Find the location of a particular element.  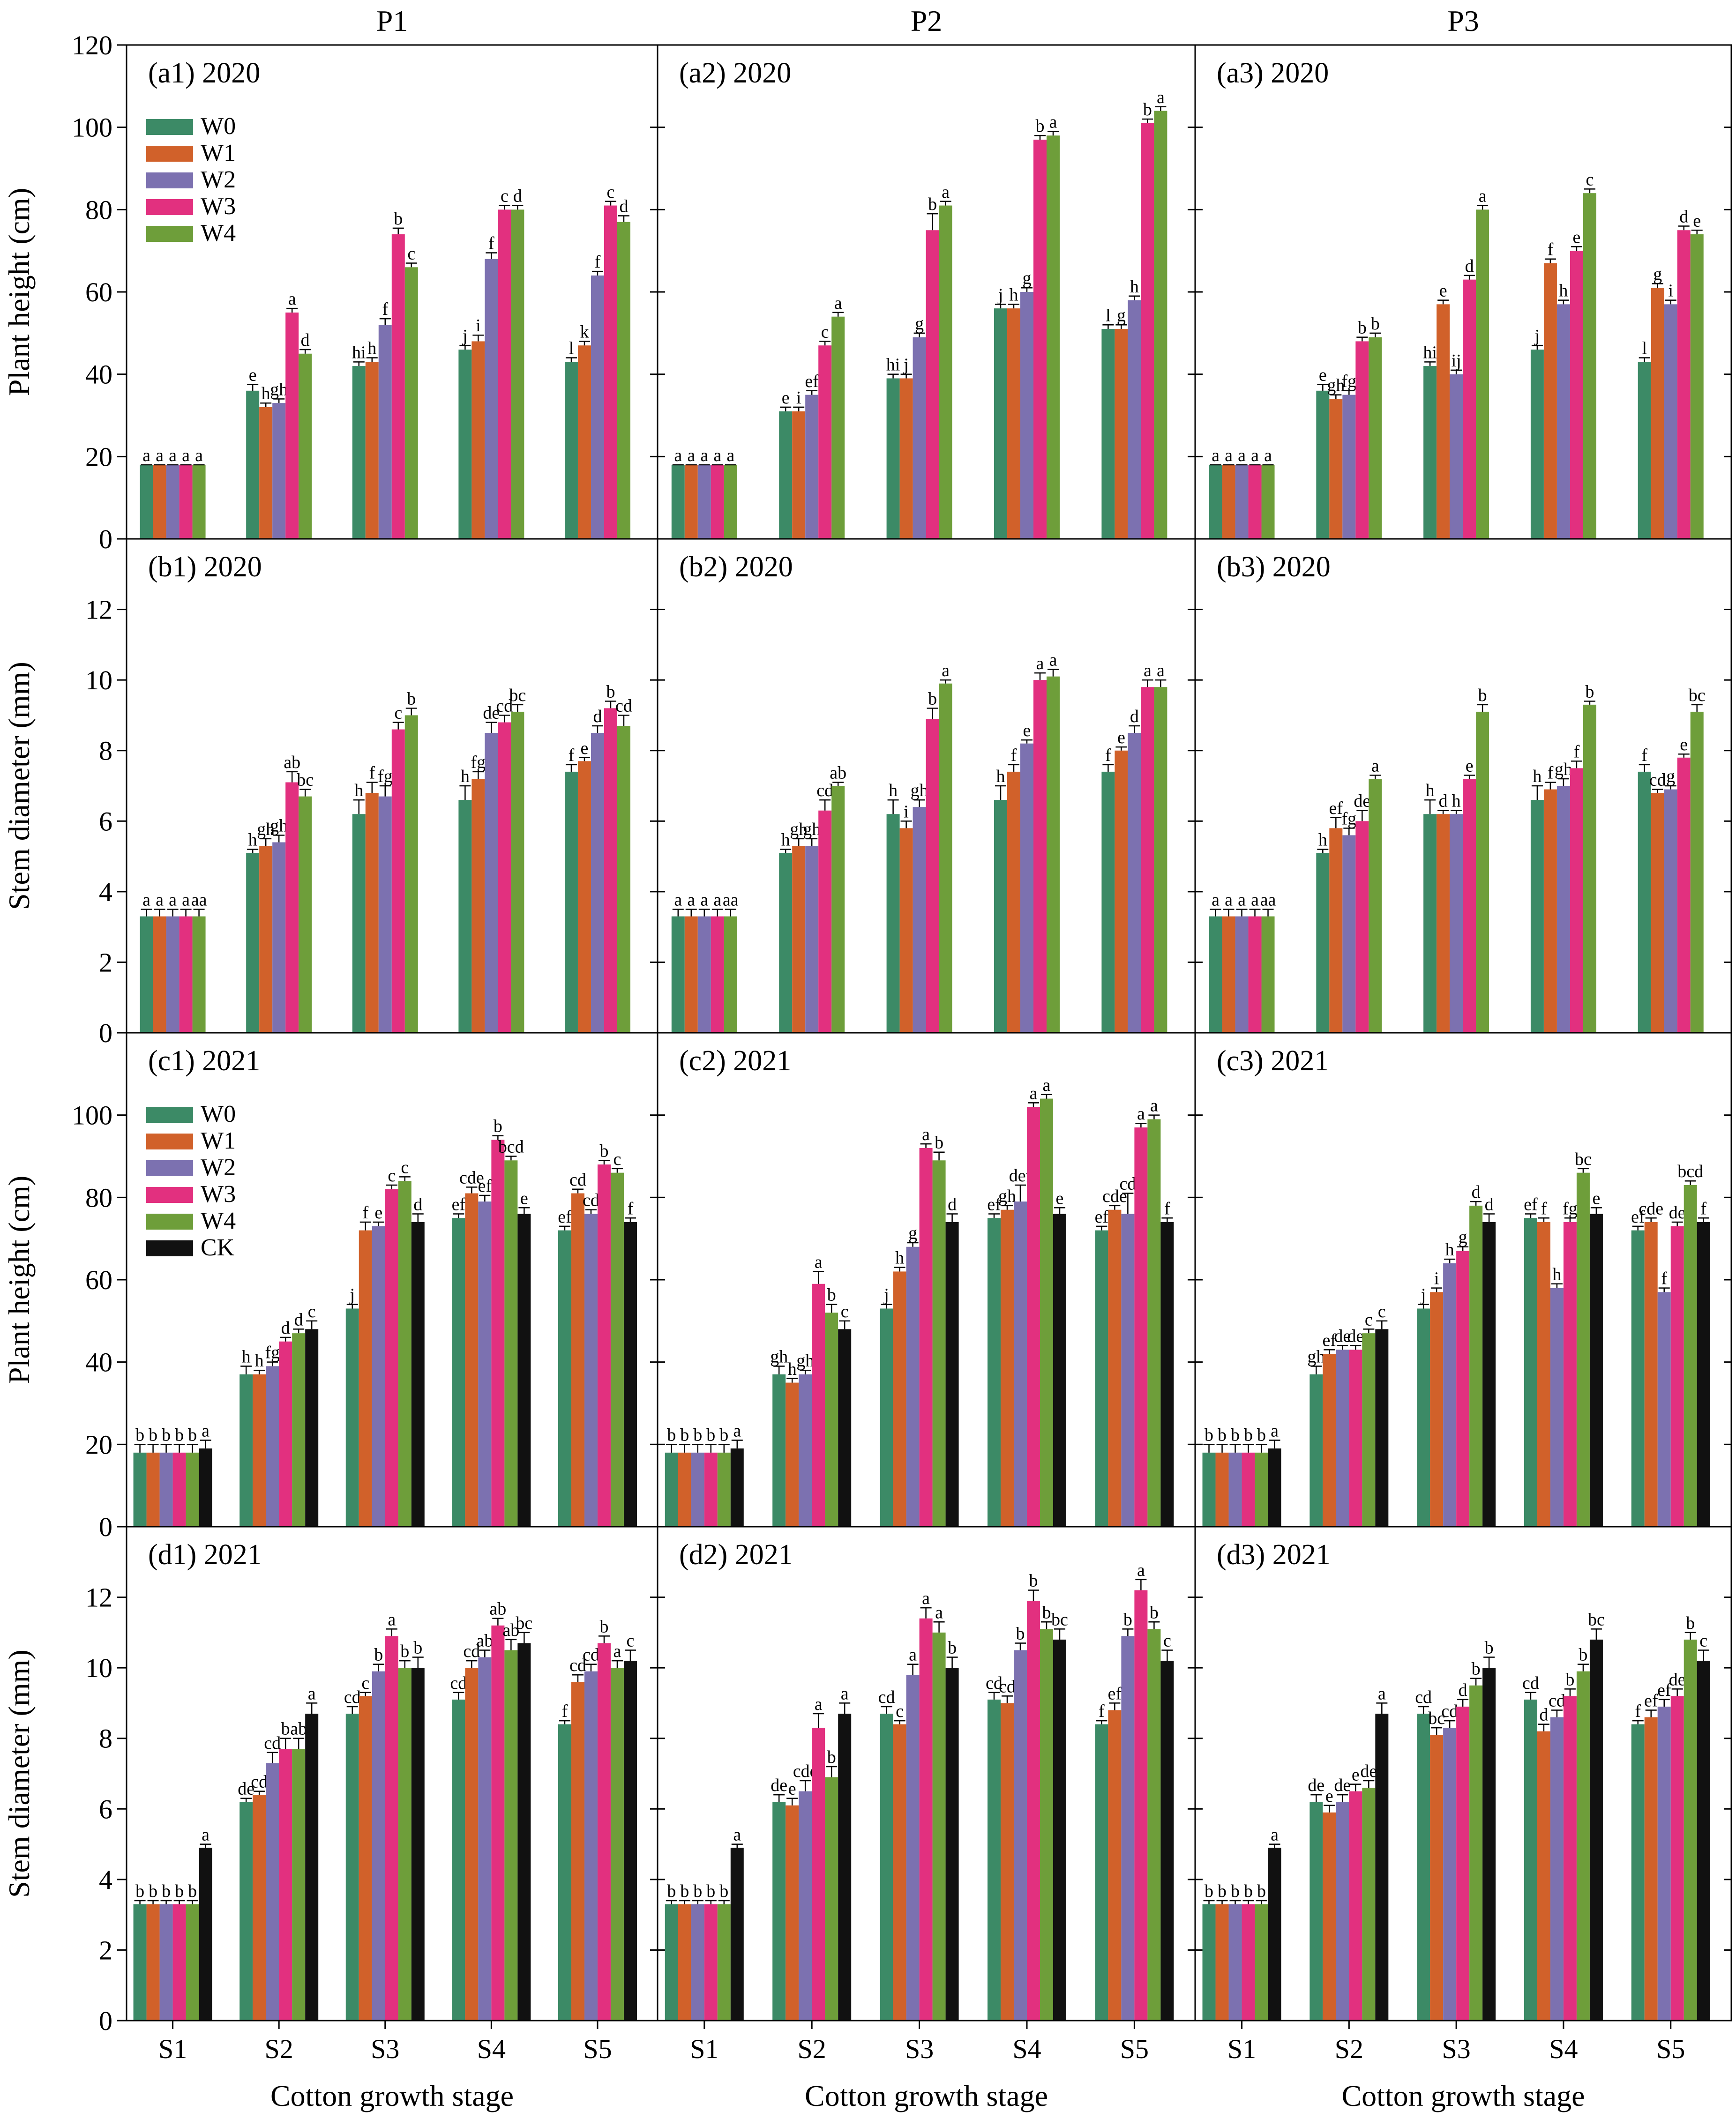

significance-letter: gh is located at coordinates (805, 1361).